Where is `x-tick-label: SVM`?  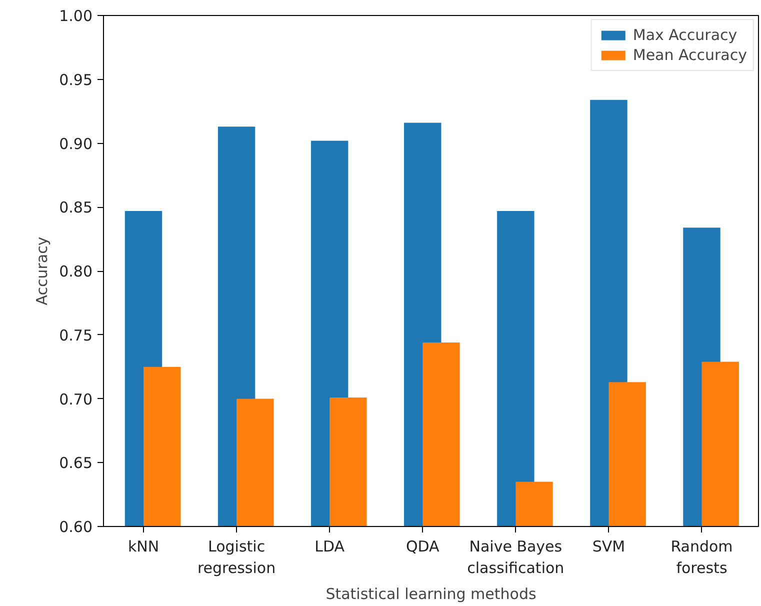 x-tick-label: SVM is located at coordinates (609, 547).